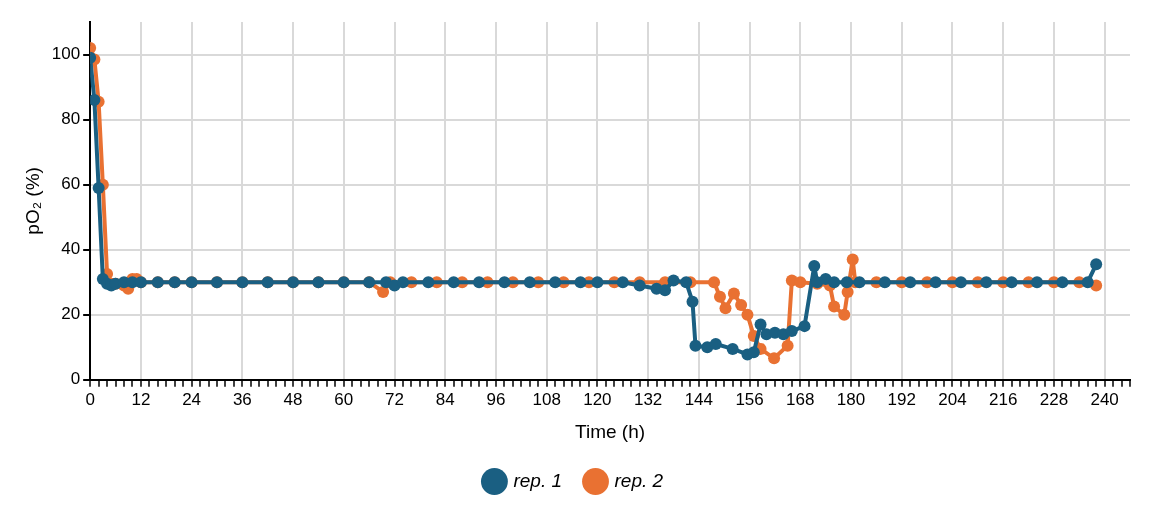 This screenshot has height=513, width=1158. Describe the element at coordinates (538, 480) in the screenshot. I see `legend-label: rep. 1` at that location.